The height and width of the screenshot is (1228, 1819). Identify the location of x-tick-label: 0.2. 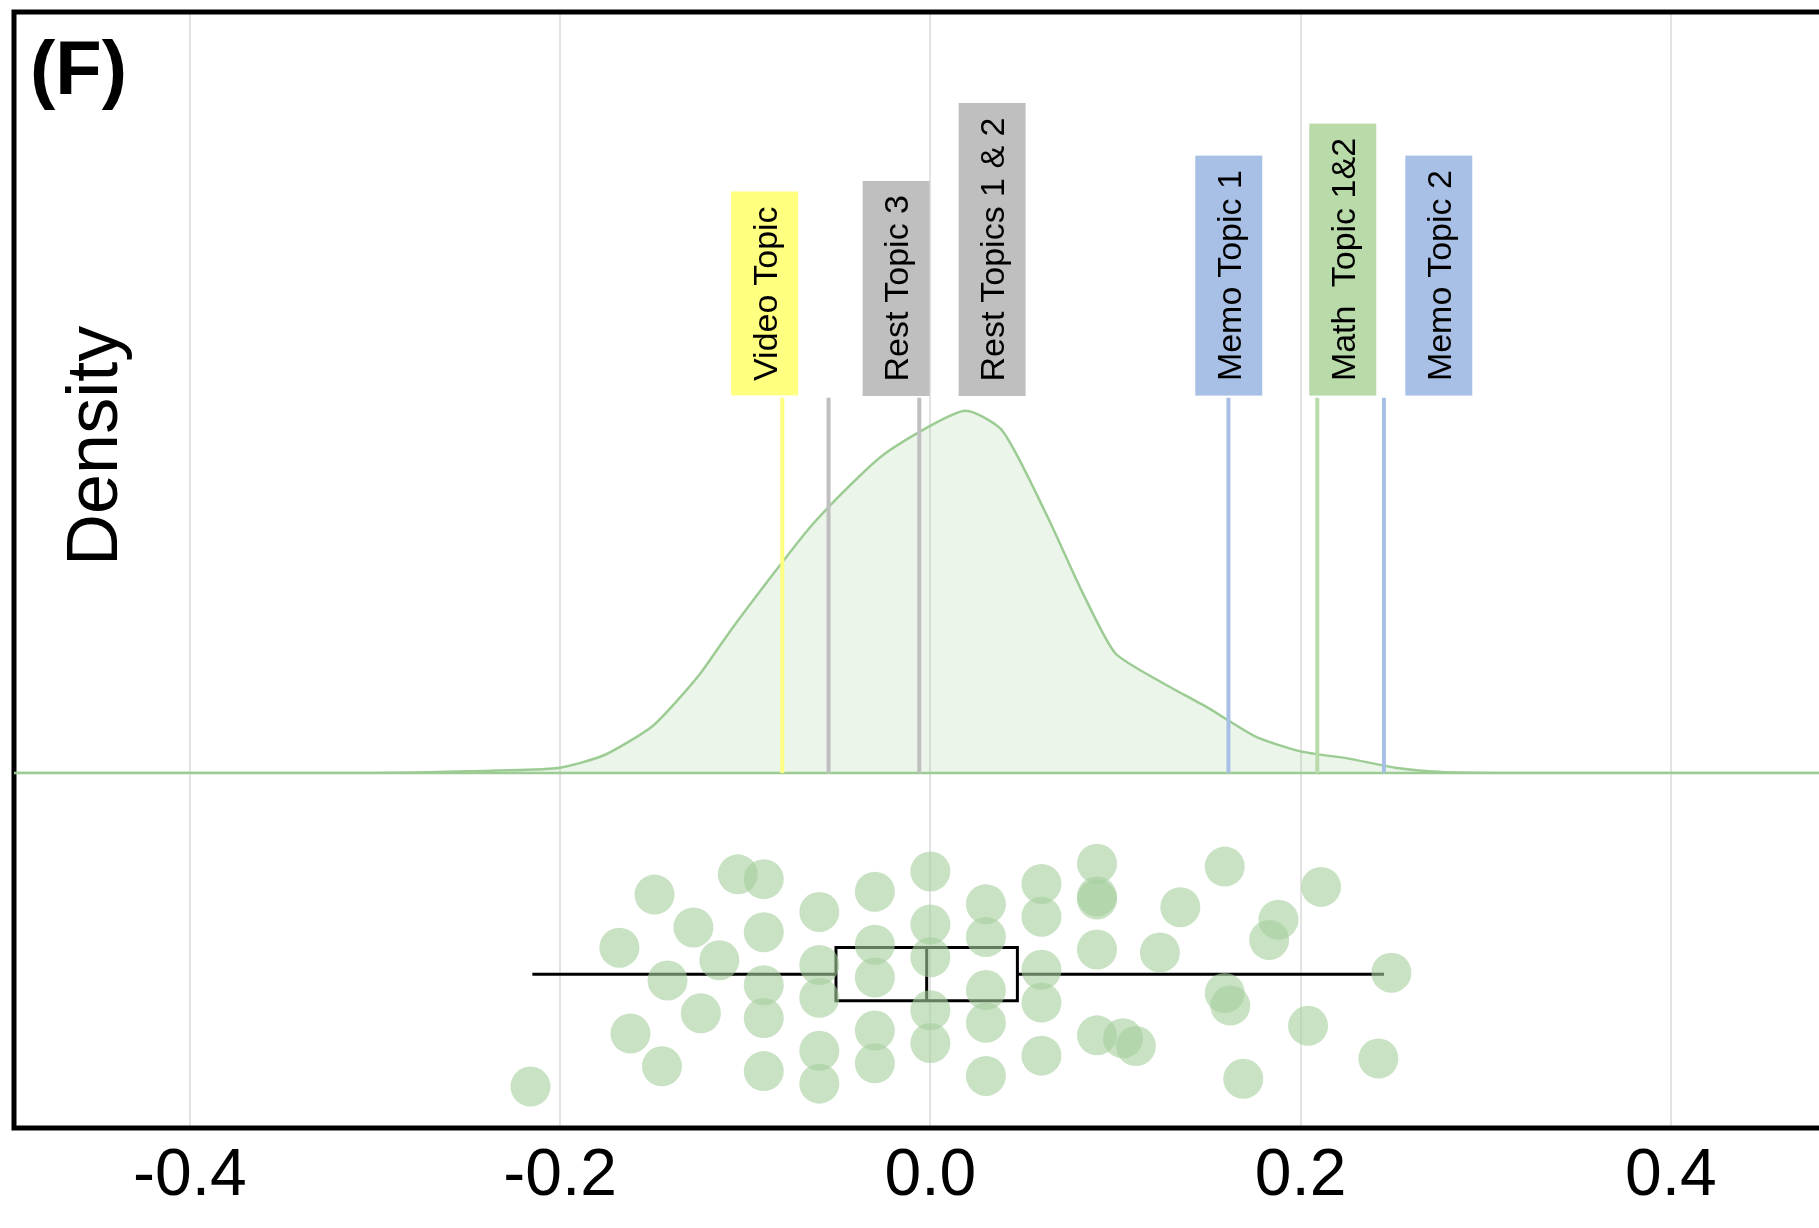
(1300, 1172).